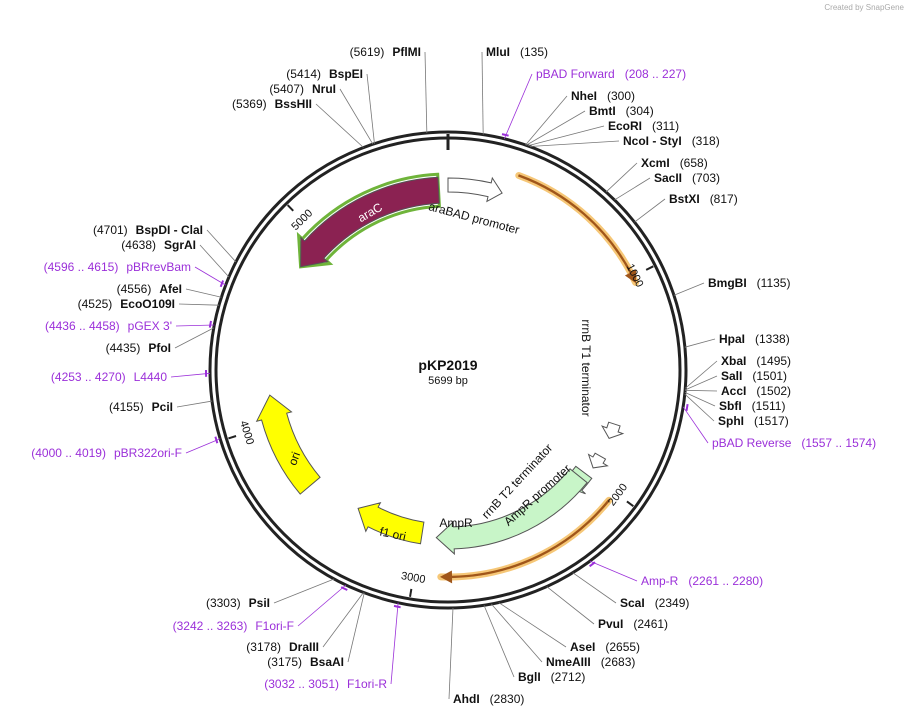 The image size is (909, 717). I want to click on site-name: XbaI, so click(733, 361).